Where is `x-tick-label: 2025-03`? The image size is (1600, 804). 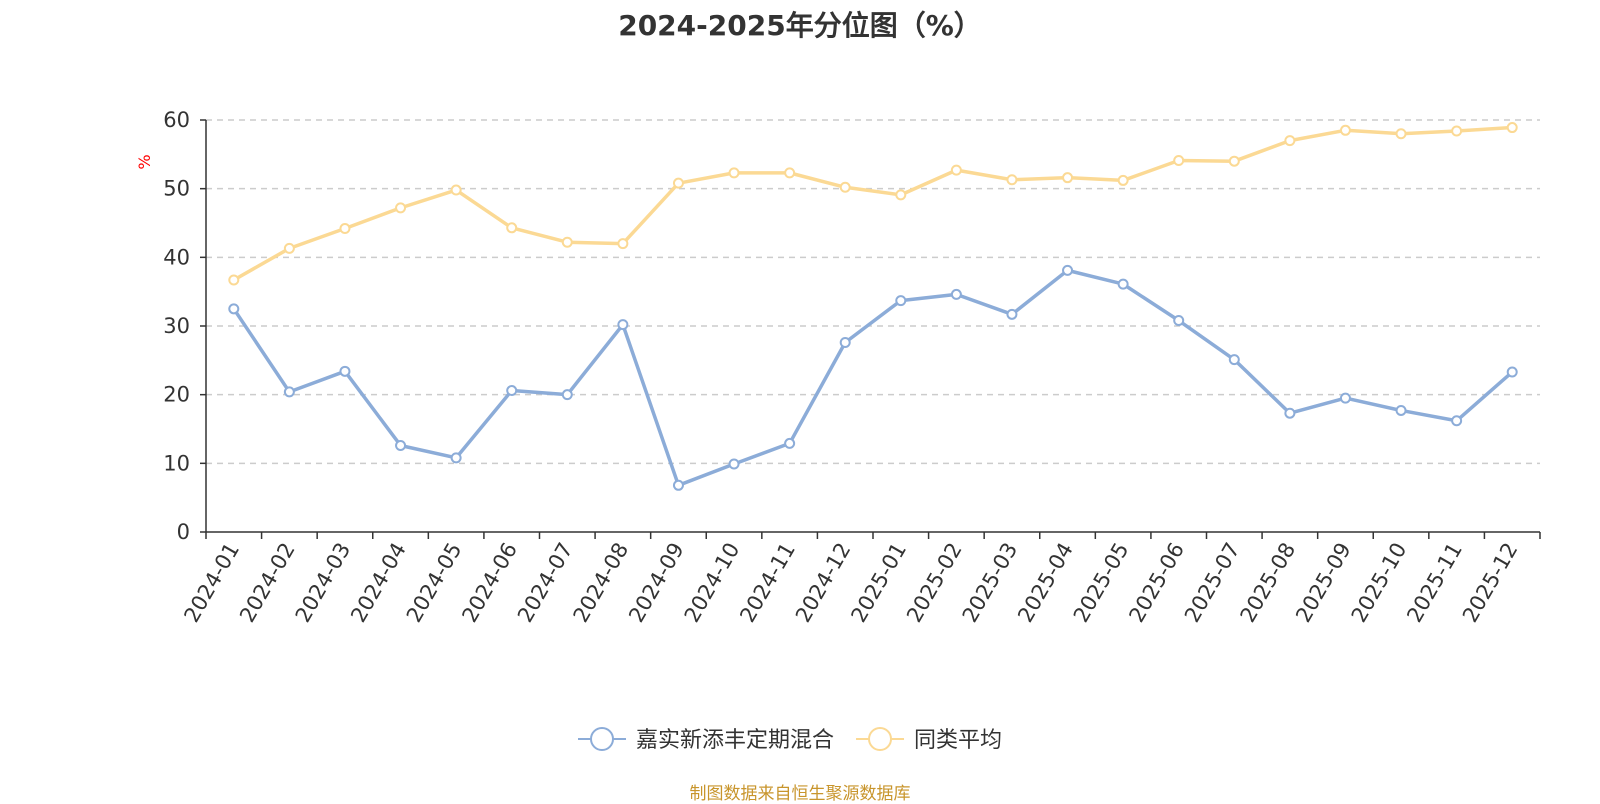 x-tick-label: 2025-03 is located at coordinates (990, 582).